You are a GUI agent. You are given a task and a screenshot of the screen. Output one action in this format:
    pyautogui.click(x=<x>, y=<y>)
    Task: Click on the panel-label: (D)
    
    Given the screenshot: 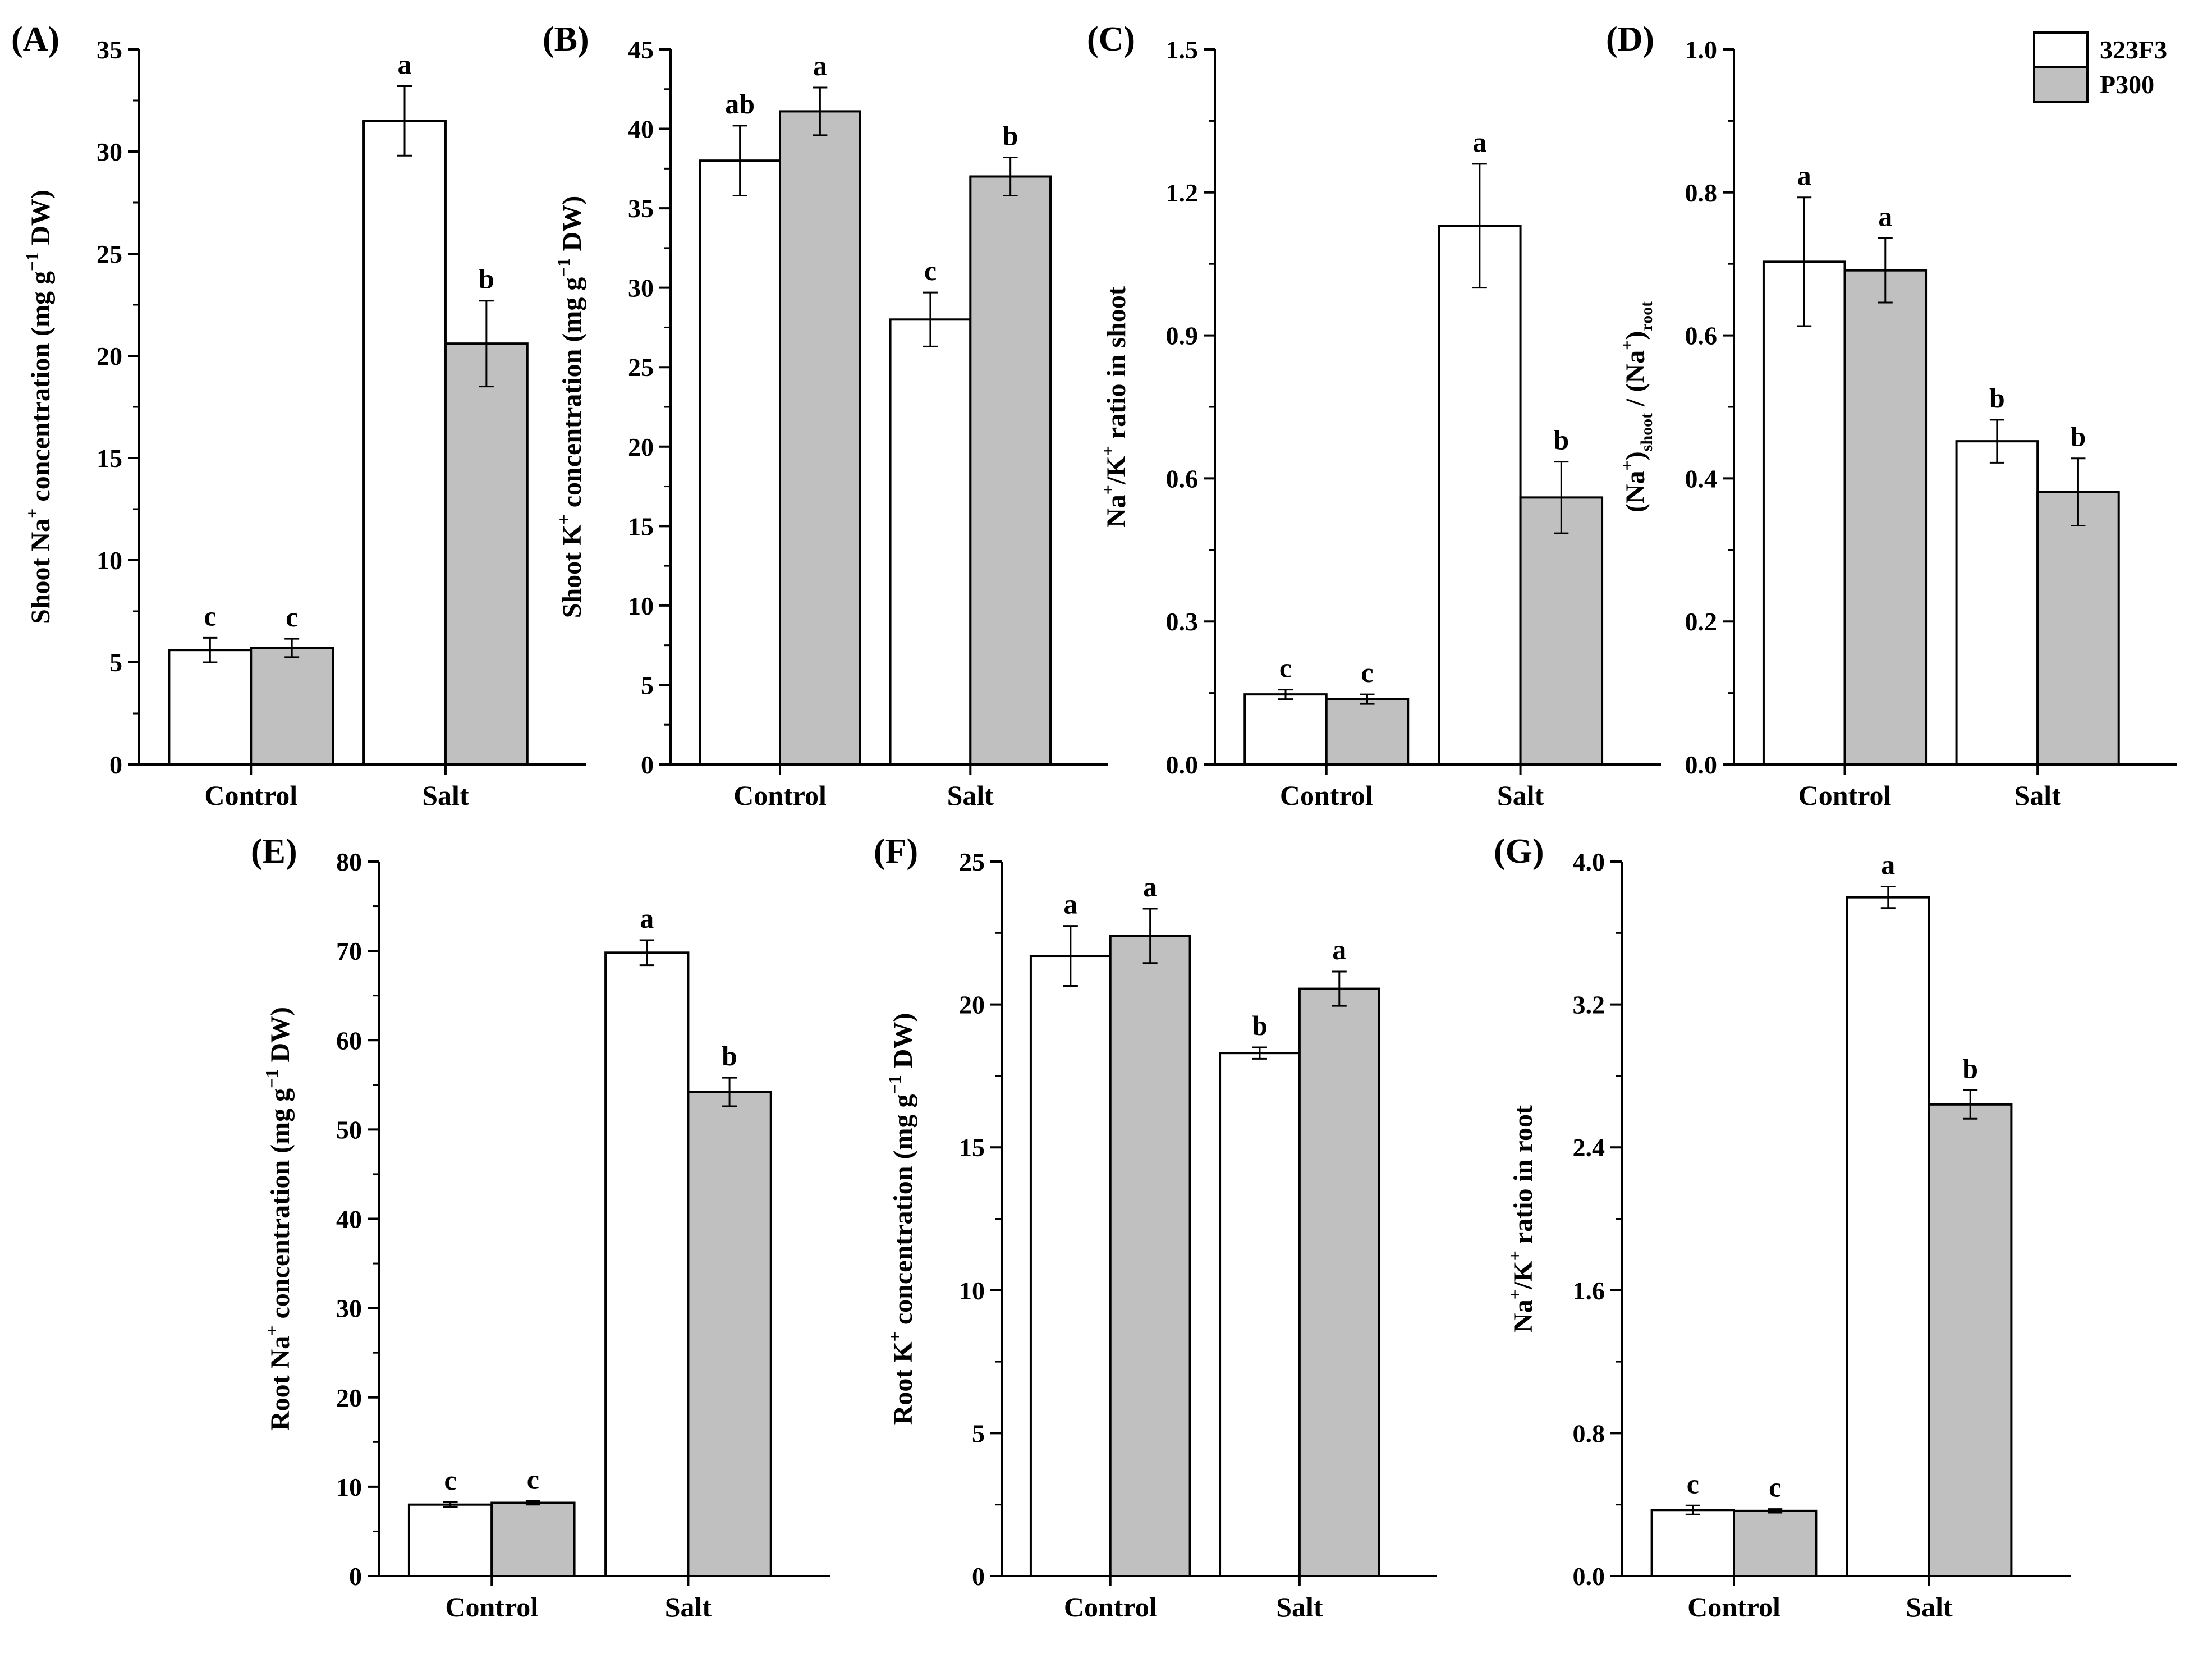 What is the action you would take?
    pyautogui.click(x=1630, y=39)
    